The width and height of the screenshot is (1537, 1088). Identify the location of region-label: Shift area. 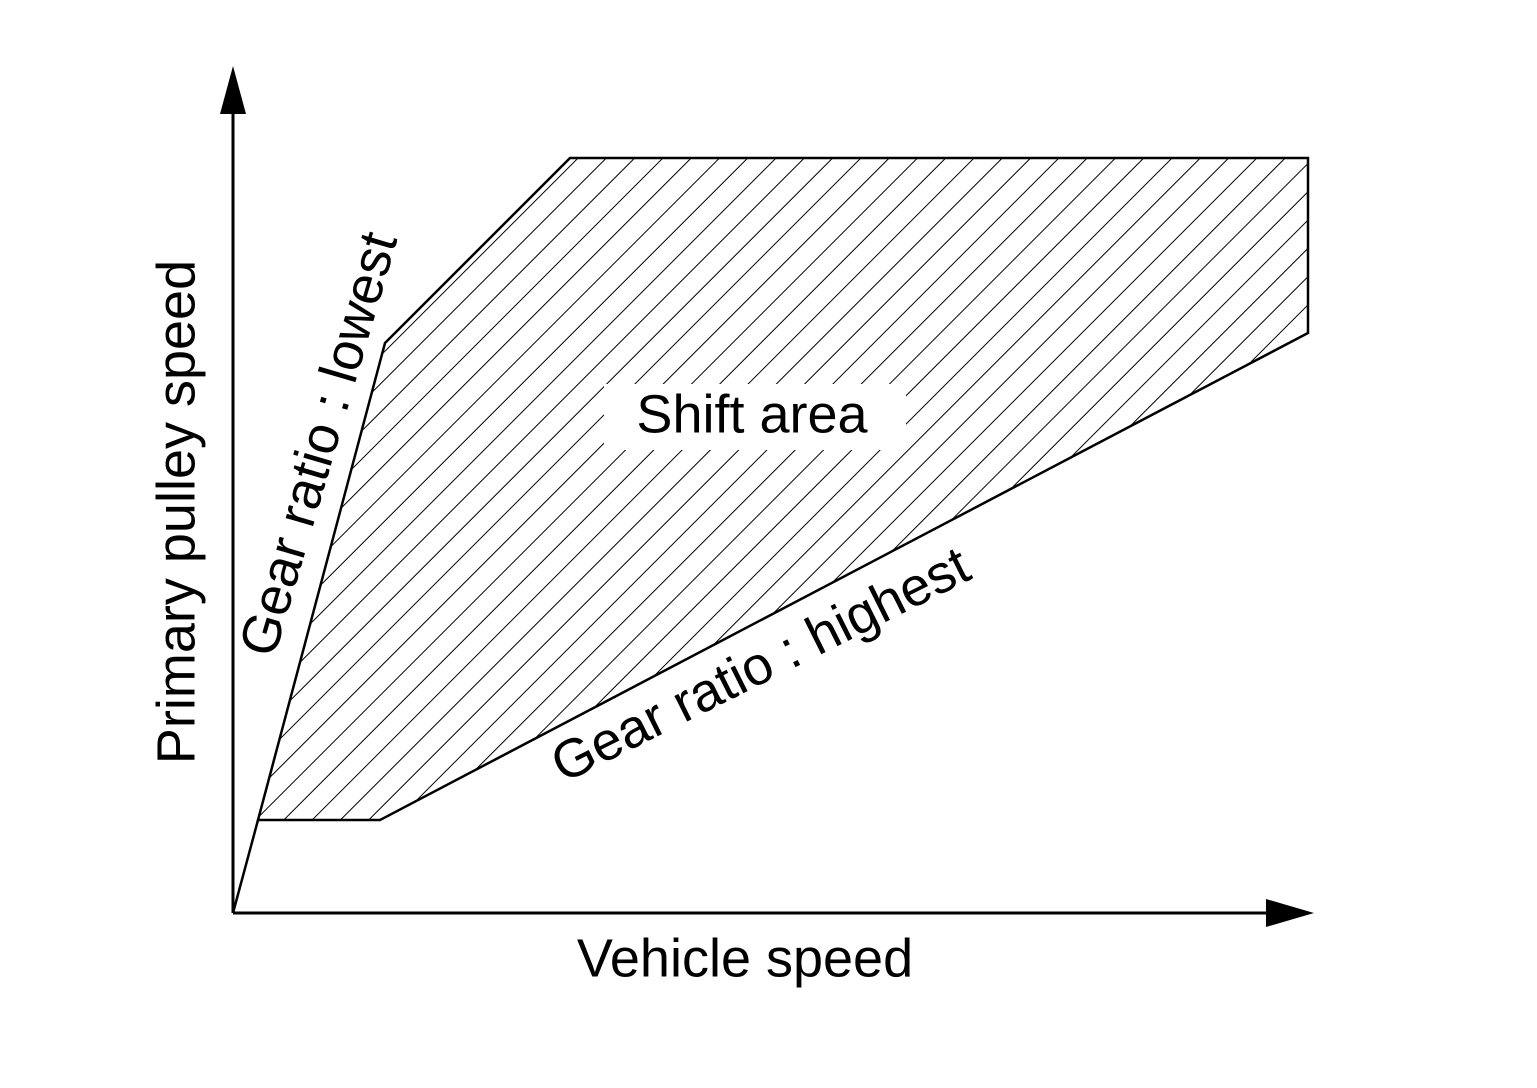
(752, 414).